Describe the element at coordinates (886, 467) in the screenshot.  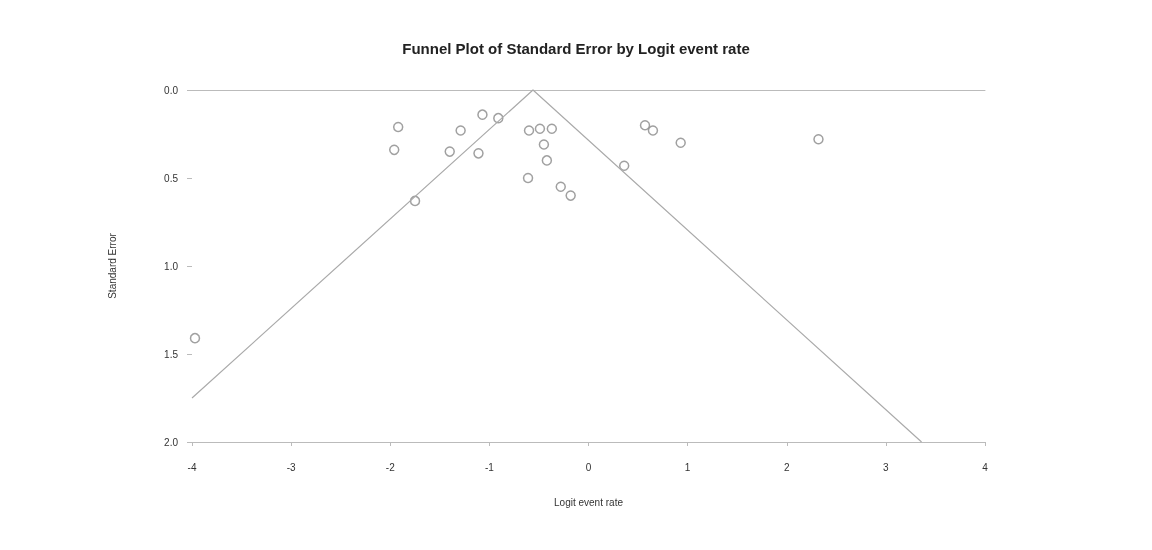
I see `x-tick-label: 3` at that location.